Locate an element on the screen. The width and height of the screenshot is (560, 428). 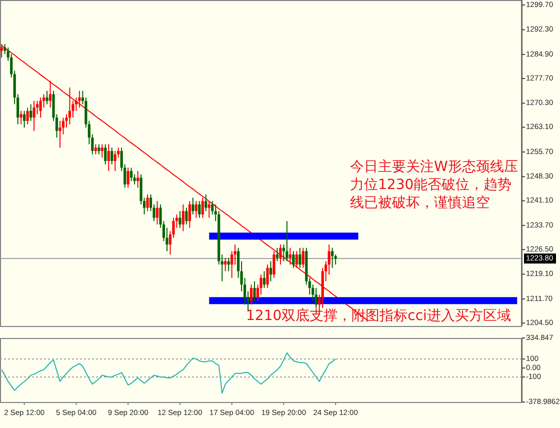
annotation: 今日主要关注W形态颈线压力位1230能否破位，趋势线已被破坏，谨慎追空 is located at coordinates (434, 185).